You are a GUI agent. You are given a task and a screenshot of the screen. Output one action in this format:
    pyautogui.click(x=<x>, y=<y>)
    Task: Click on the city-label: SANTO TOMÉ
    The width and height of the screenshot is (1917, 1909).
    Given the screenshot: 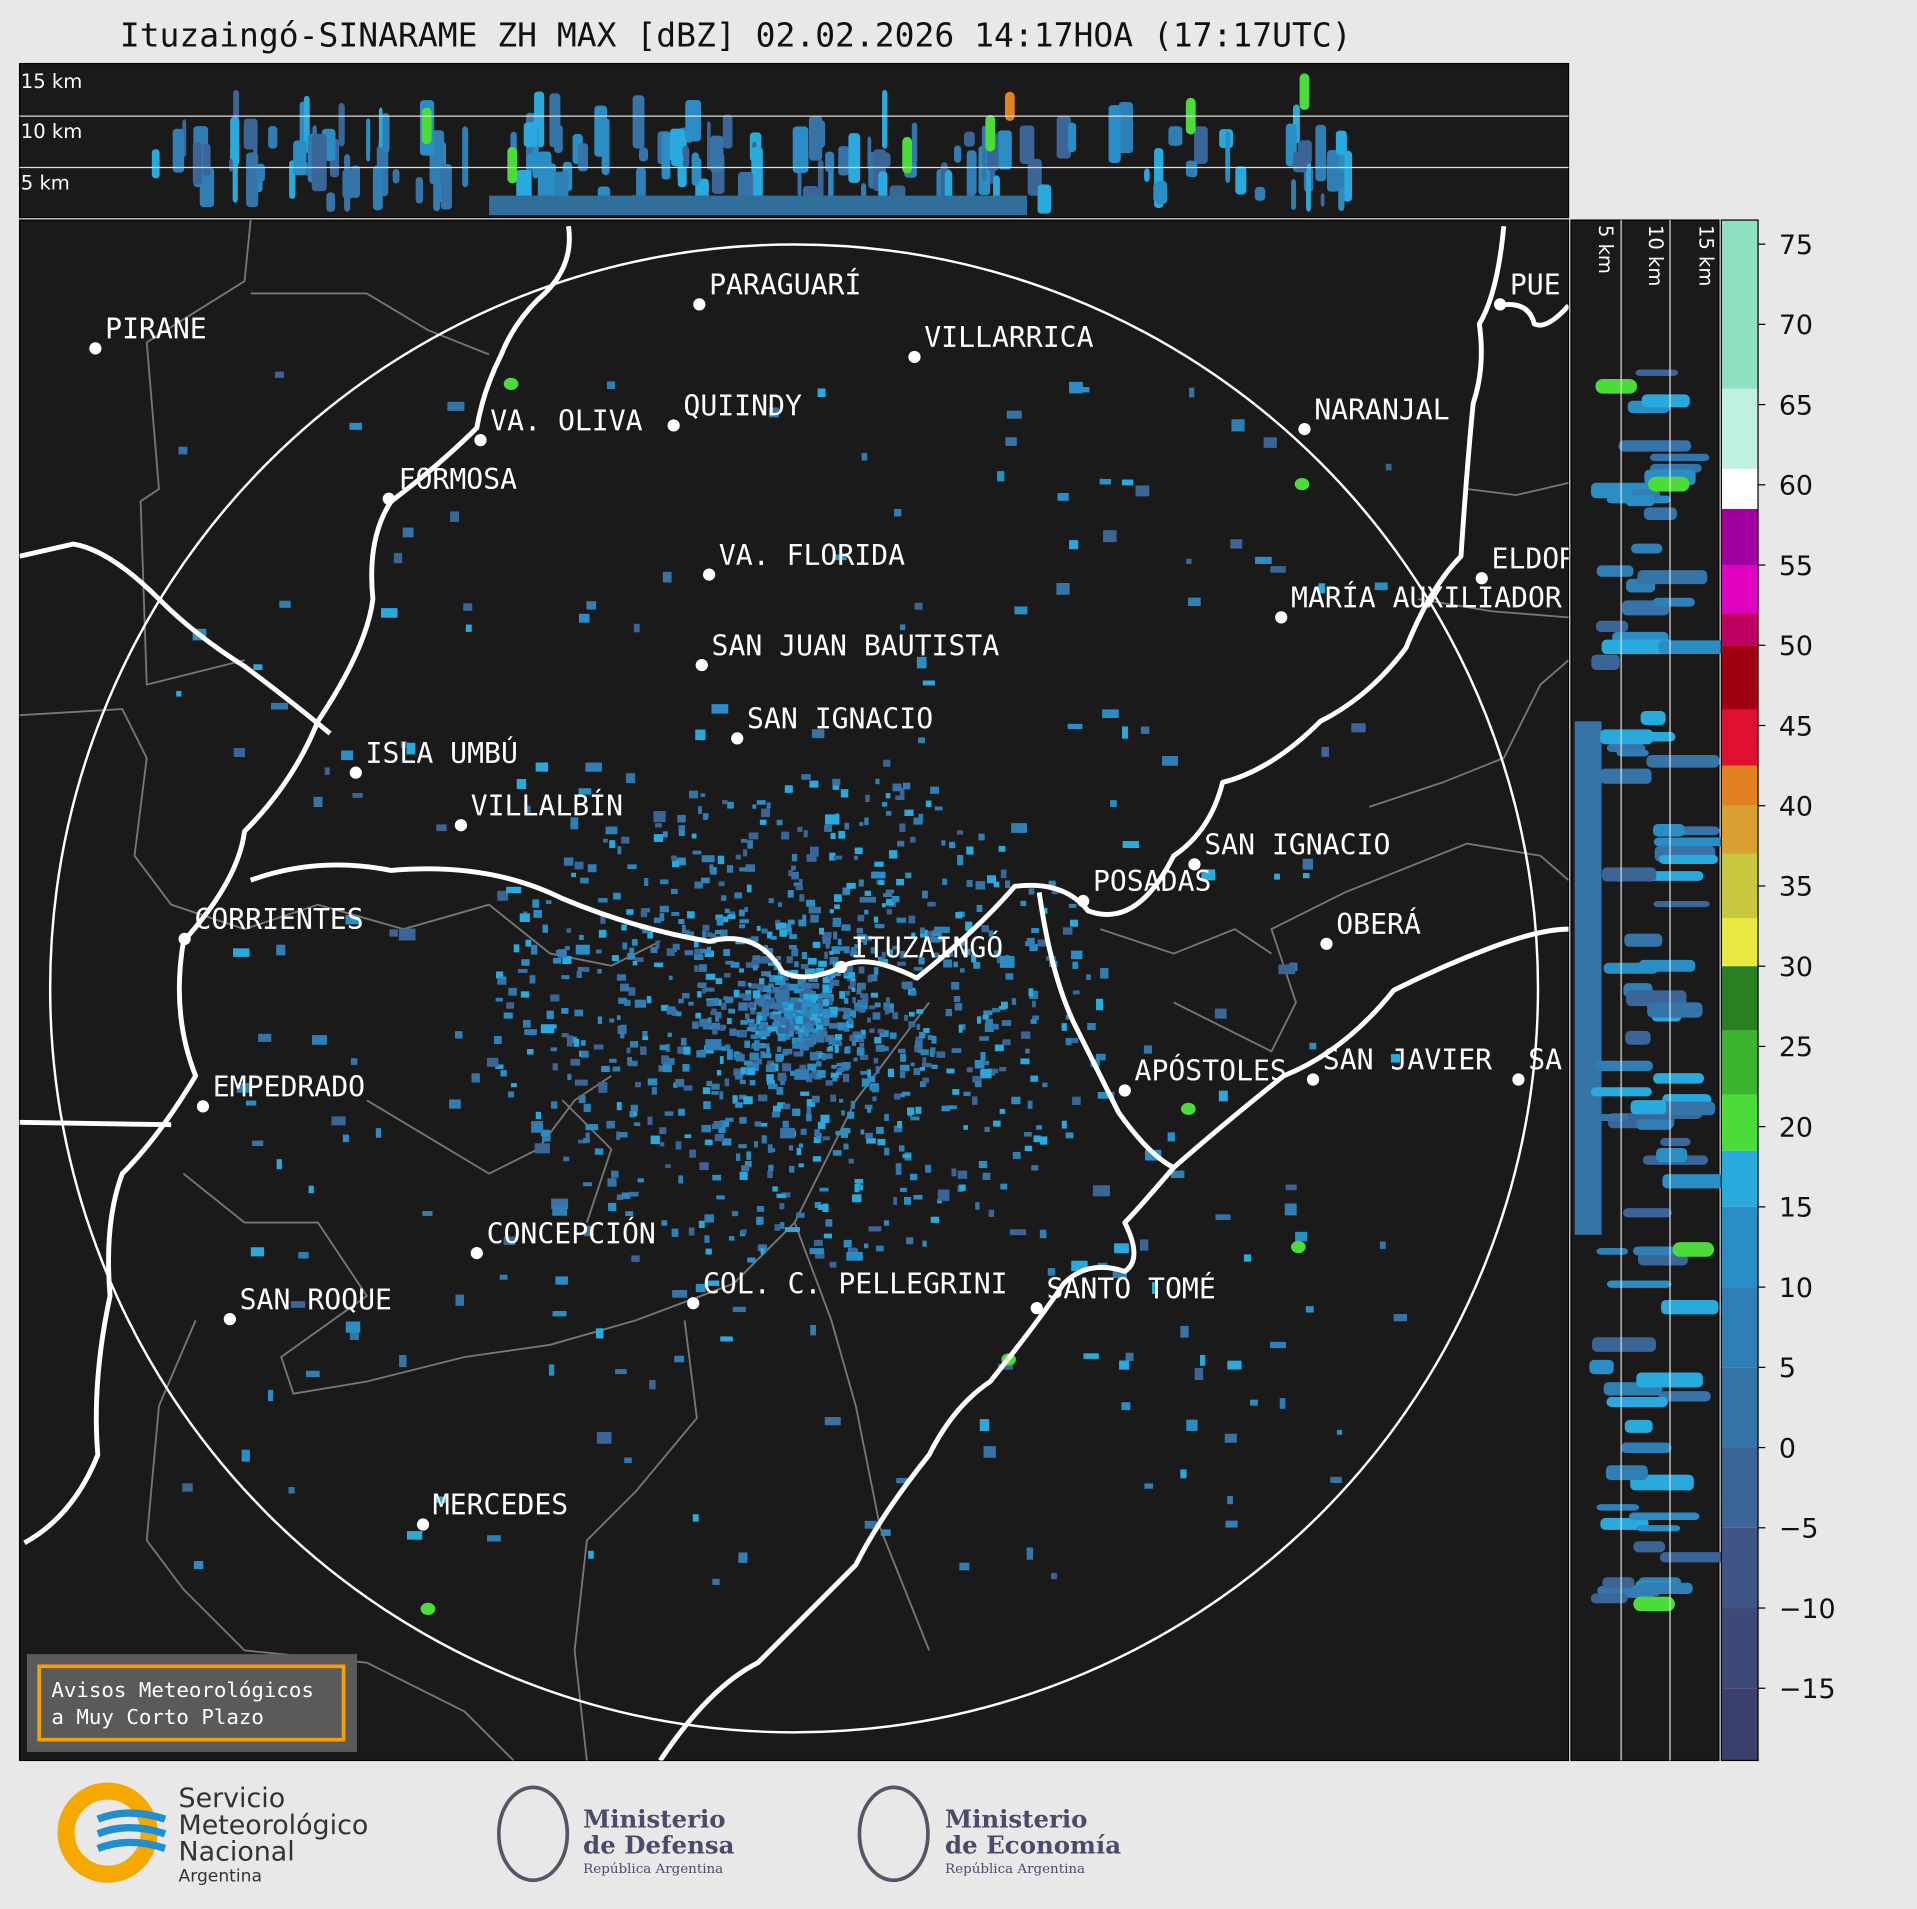 What is the action you would take?
    pyautogui.click(x=1131, y=1288)
    